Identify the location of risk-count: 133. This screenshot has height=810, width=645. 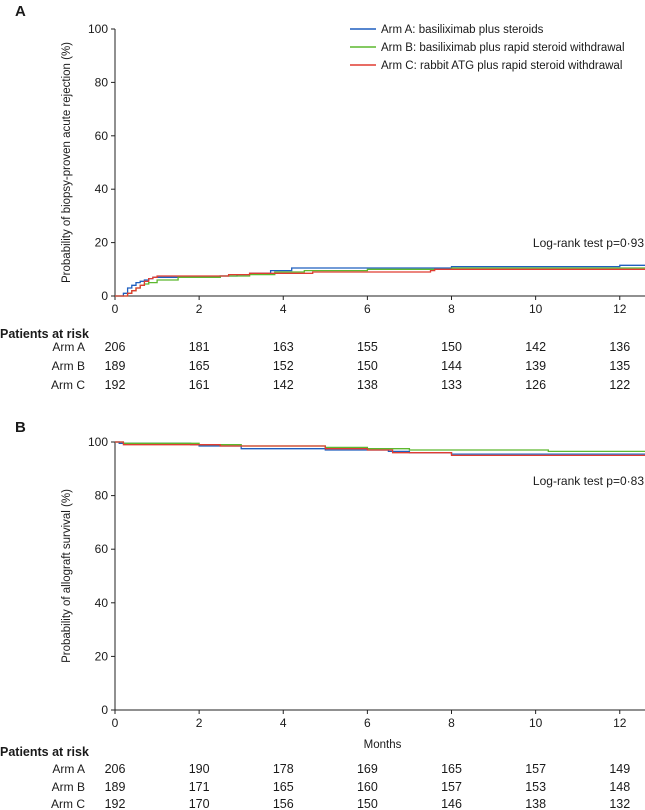
(451, 385).